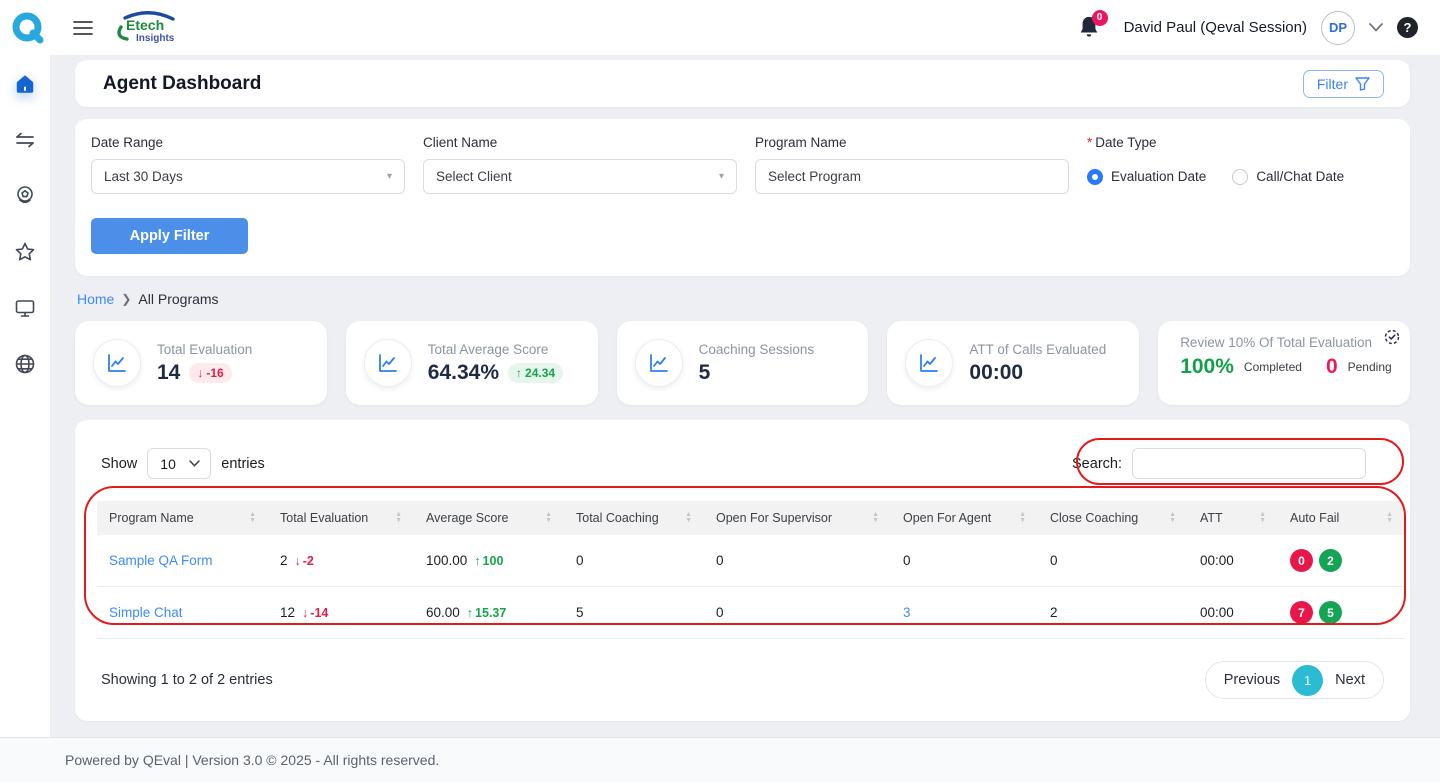 This screenshot has height=782, width=1440. Describe the element at coordinates (1272, 367) in the screenshot. I see `review-completed-label: Completed` at that location.